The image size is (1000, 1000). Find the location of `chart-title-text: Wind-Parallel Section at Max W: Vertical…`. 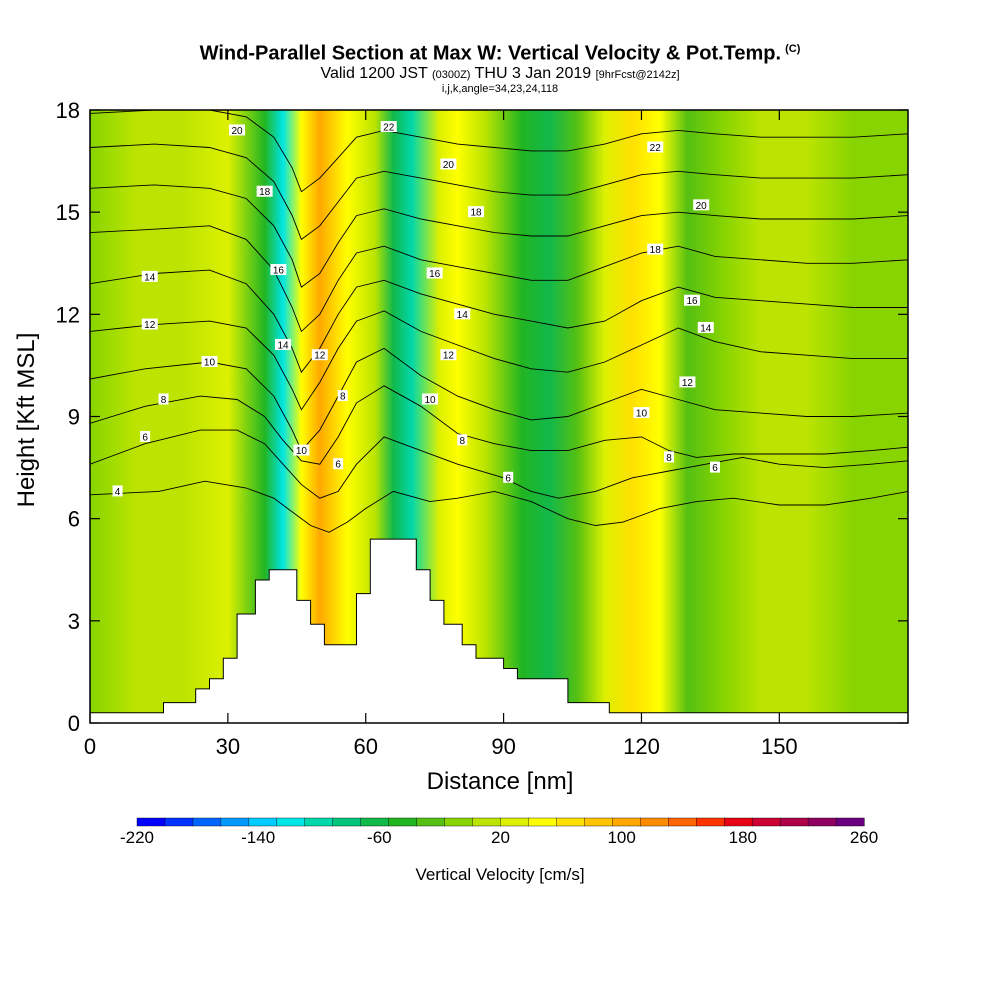

chart-title-text: Wind-Parallel Section at Max W: Vertical… is located at coordinates (490, 53).